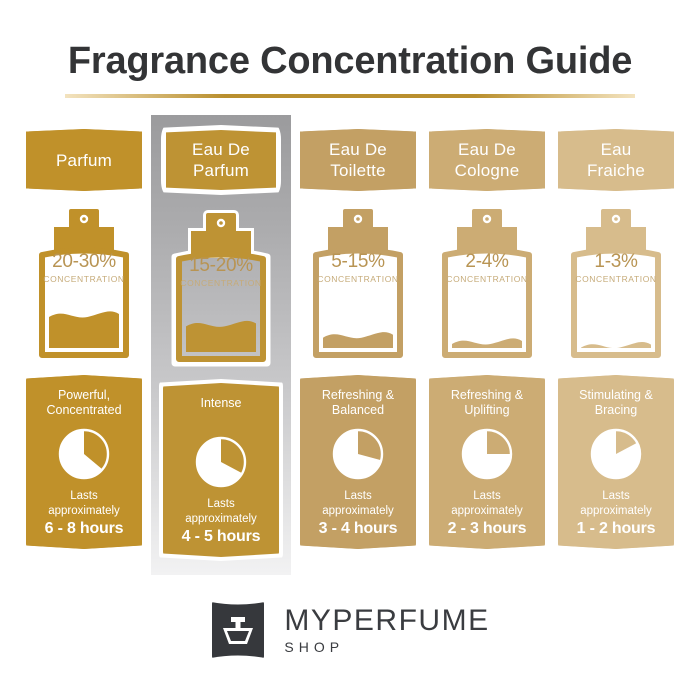  I want to click on longevity-block: Lasts approximately 4 - 5 hours, so click(221, 525).